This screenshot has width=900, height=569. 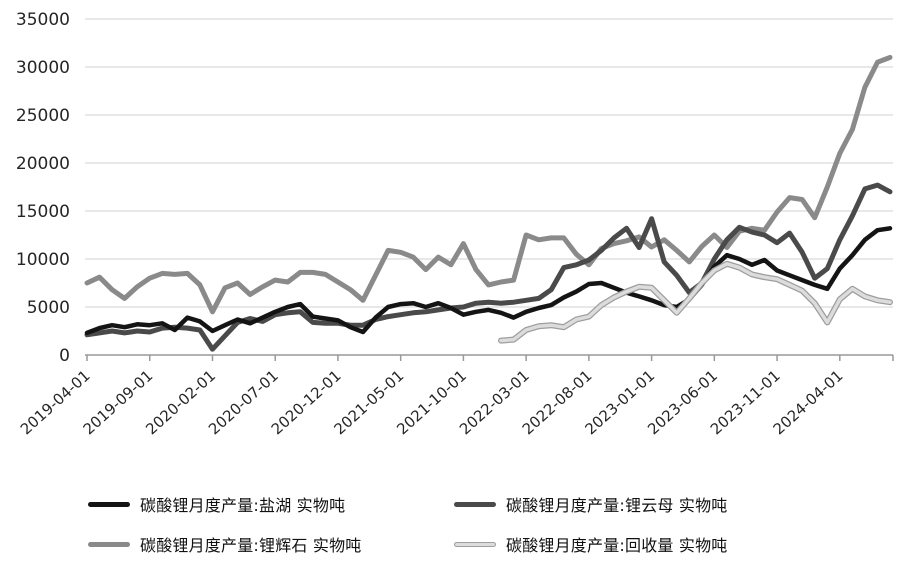 What do you see at coordinates (617, 545) in the screenshot?
I see `legend-label-recycled: 碳酸锂月度产量:回收量 实物吨` at bounding box center [617, 545].